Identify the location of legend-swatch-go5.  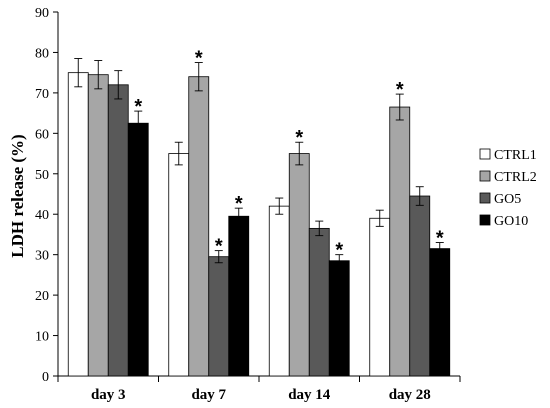
(485, 198).